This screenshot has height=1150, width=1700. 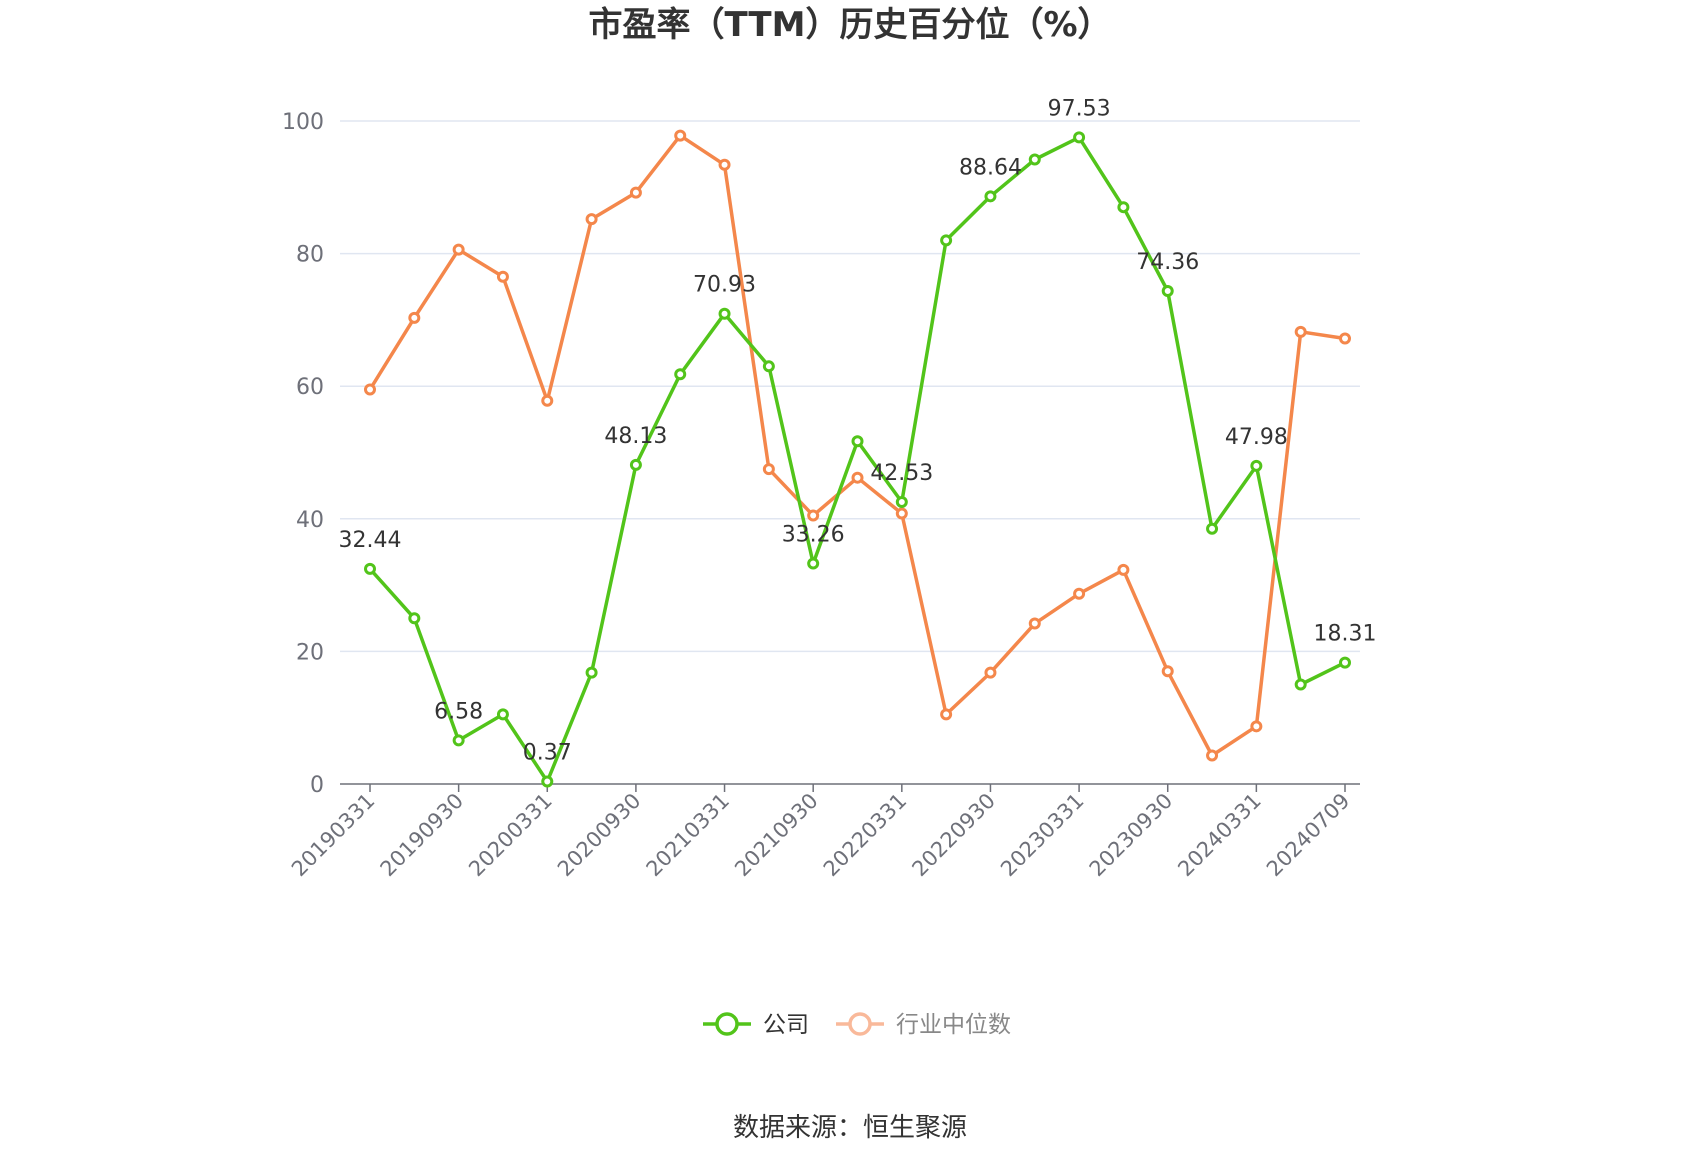 What do you see at coordinates (310, 652) in the screenshot?
I see `y-tick-label: 20` at bounding box center [310, 652].